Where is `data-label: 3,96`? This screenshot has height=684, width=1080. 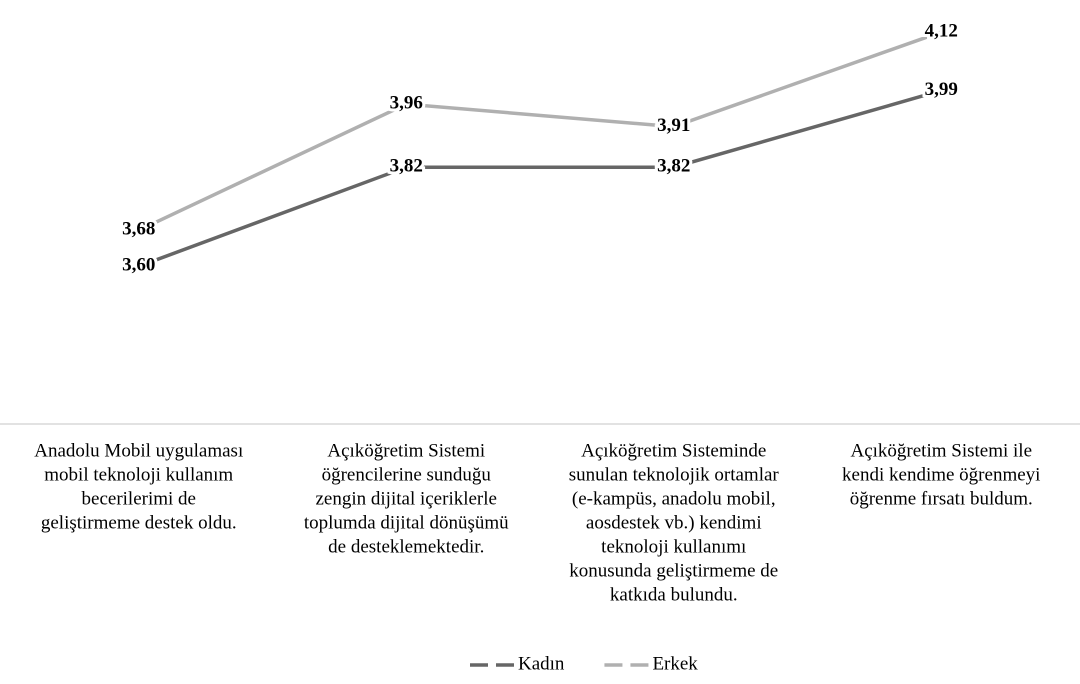 data-label: 3,96 is located at coordinates (406, 102).